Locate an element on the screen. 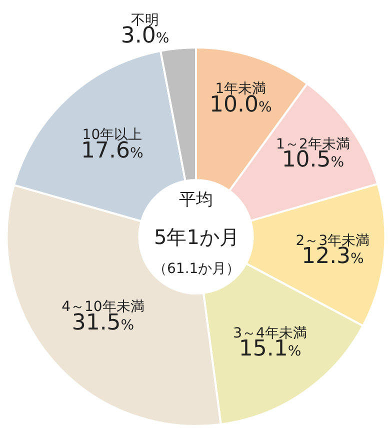 The image size is (392, 438). text: （61.1か月） is located at coordinates (196, 269).